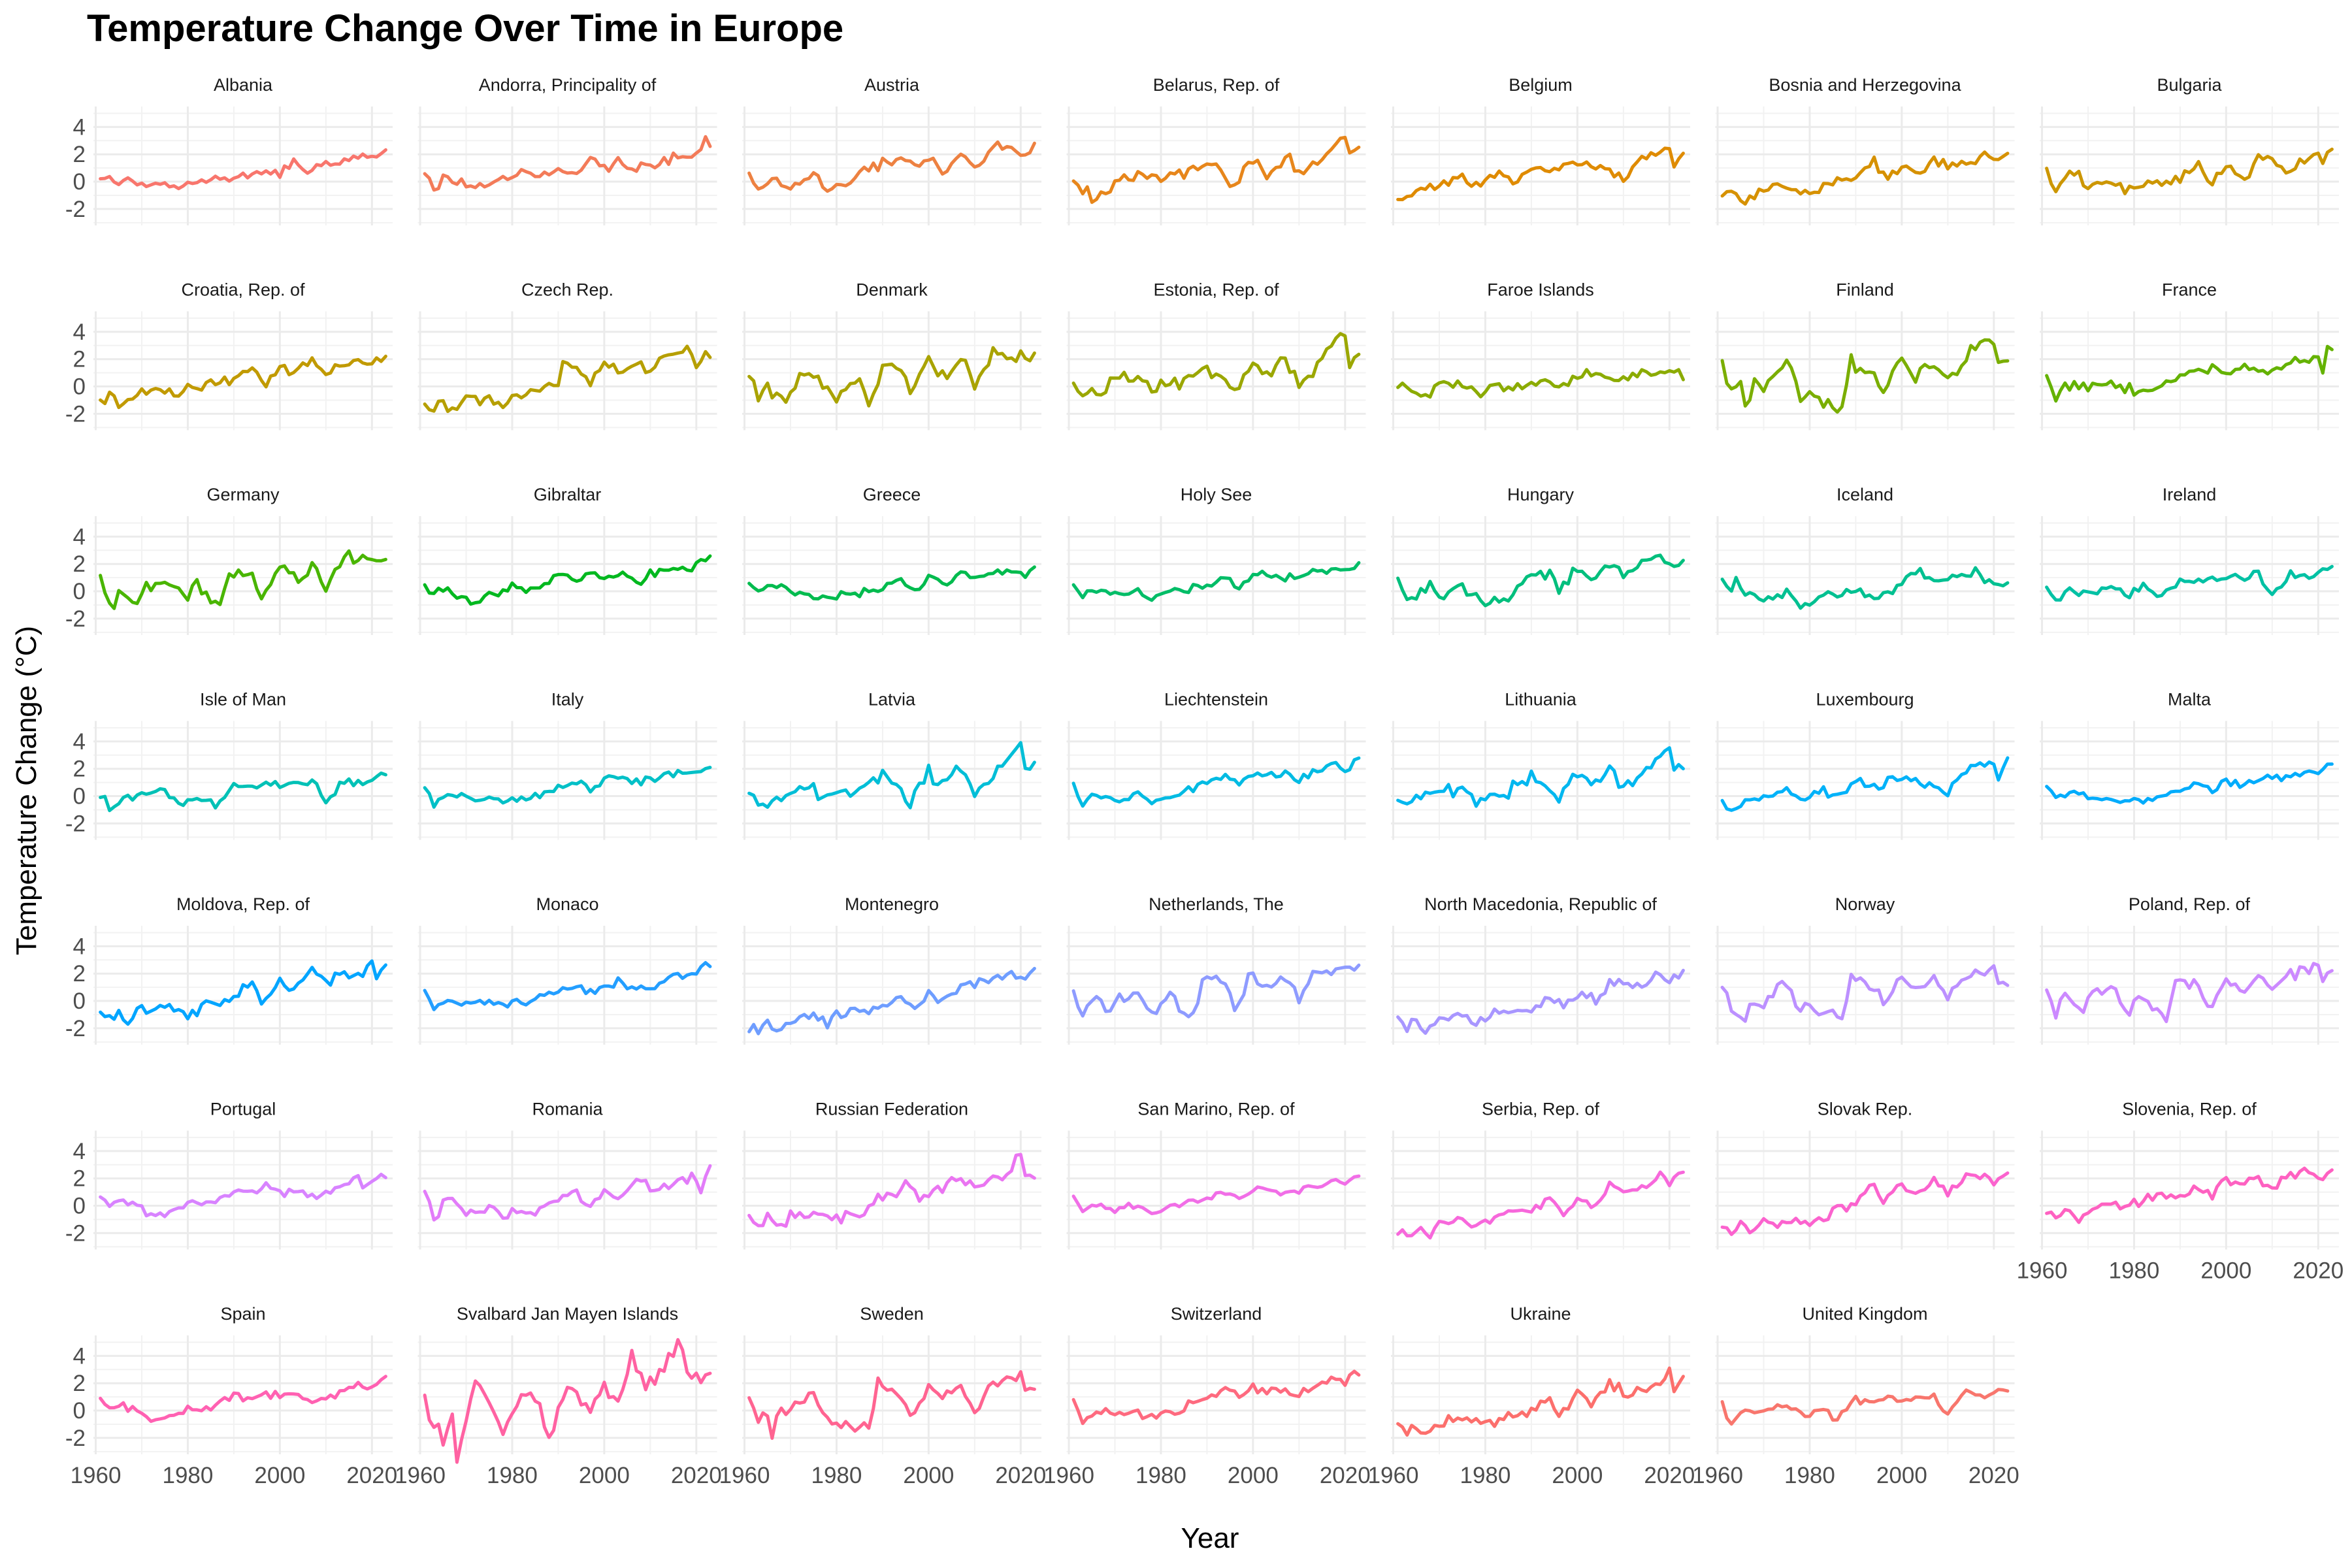  I want to click on facet-strip-label: Hungary, so click(1541, 494).